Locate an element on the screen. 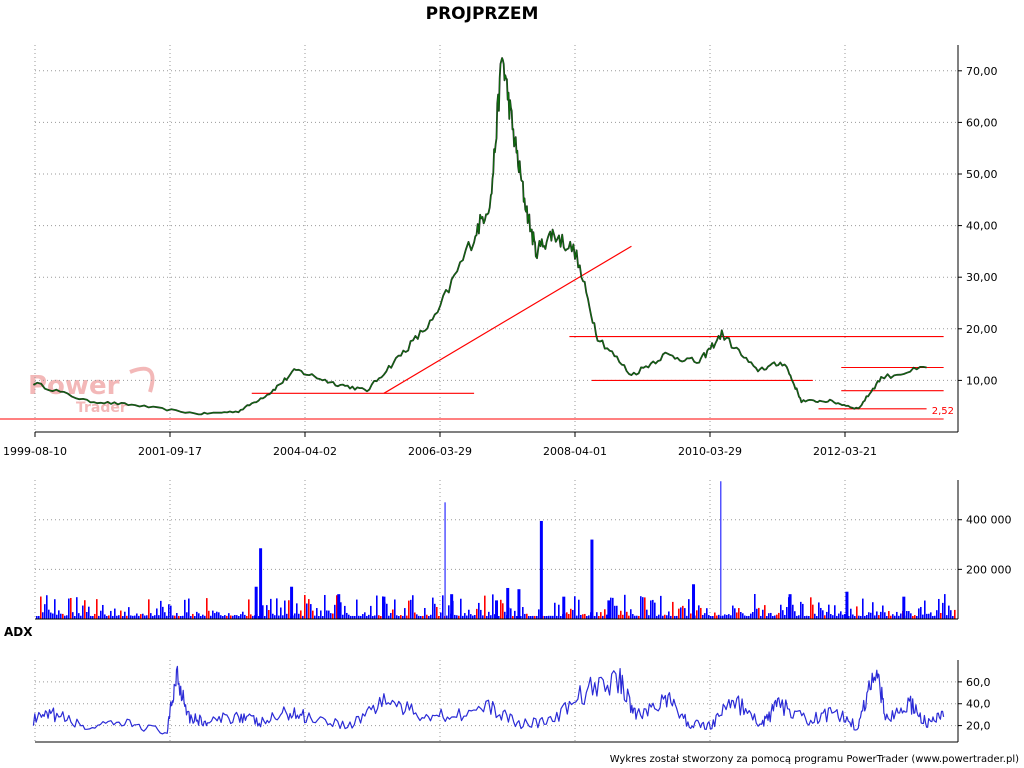 This screenshot has height=768, width=1024. x-tick-label: 2008-04-01 is located at coordinates (575, 451).